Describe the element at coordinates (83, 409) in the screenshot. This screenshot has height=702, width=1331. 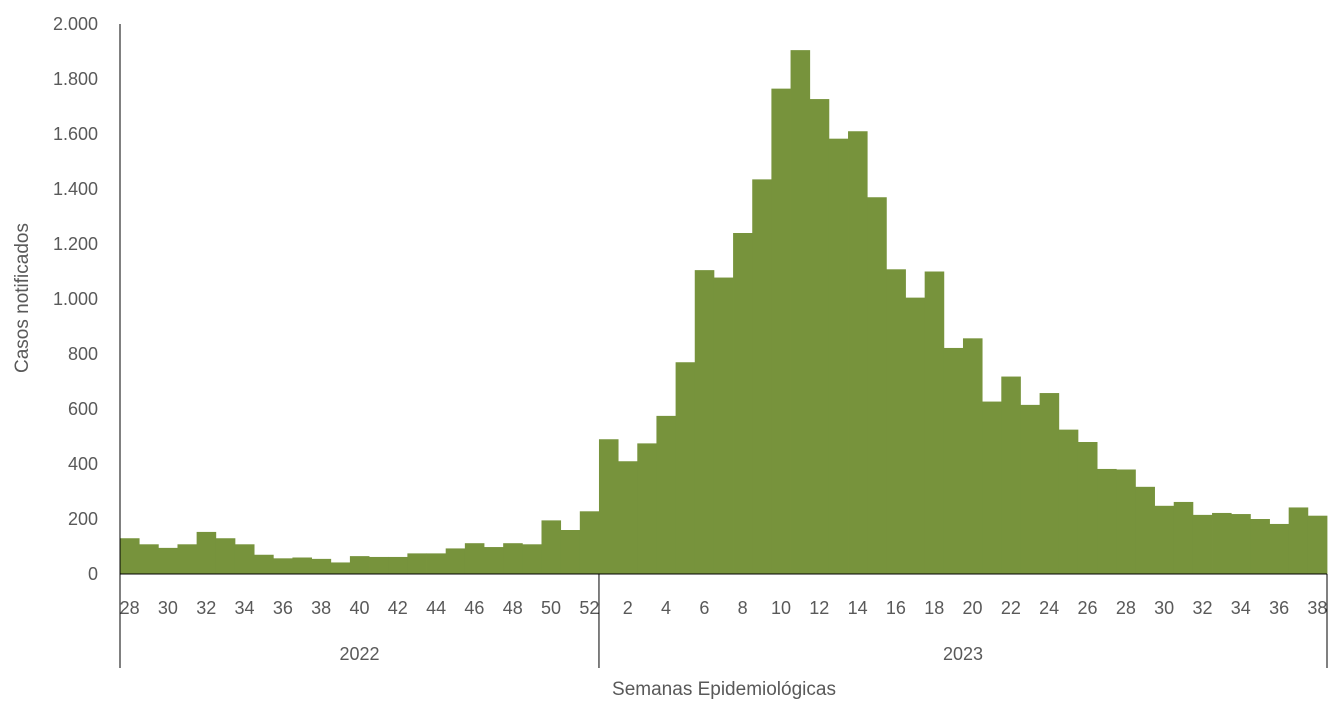
I see `y-tick-label: 600` at that location.